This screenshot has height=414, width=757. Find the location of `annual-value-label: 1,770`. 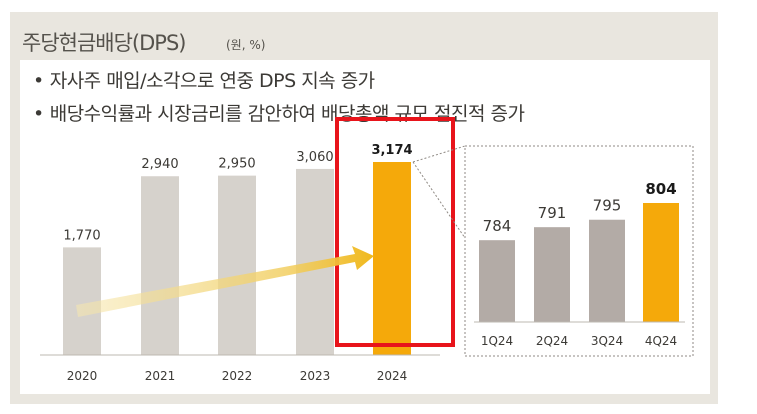

annual-value-label: 1,770 is located at coordinates (81, 235).